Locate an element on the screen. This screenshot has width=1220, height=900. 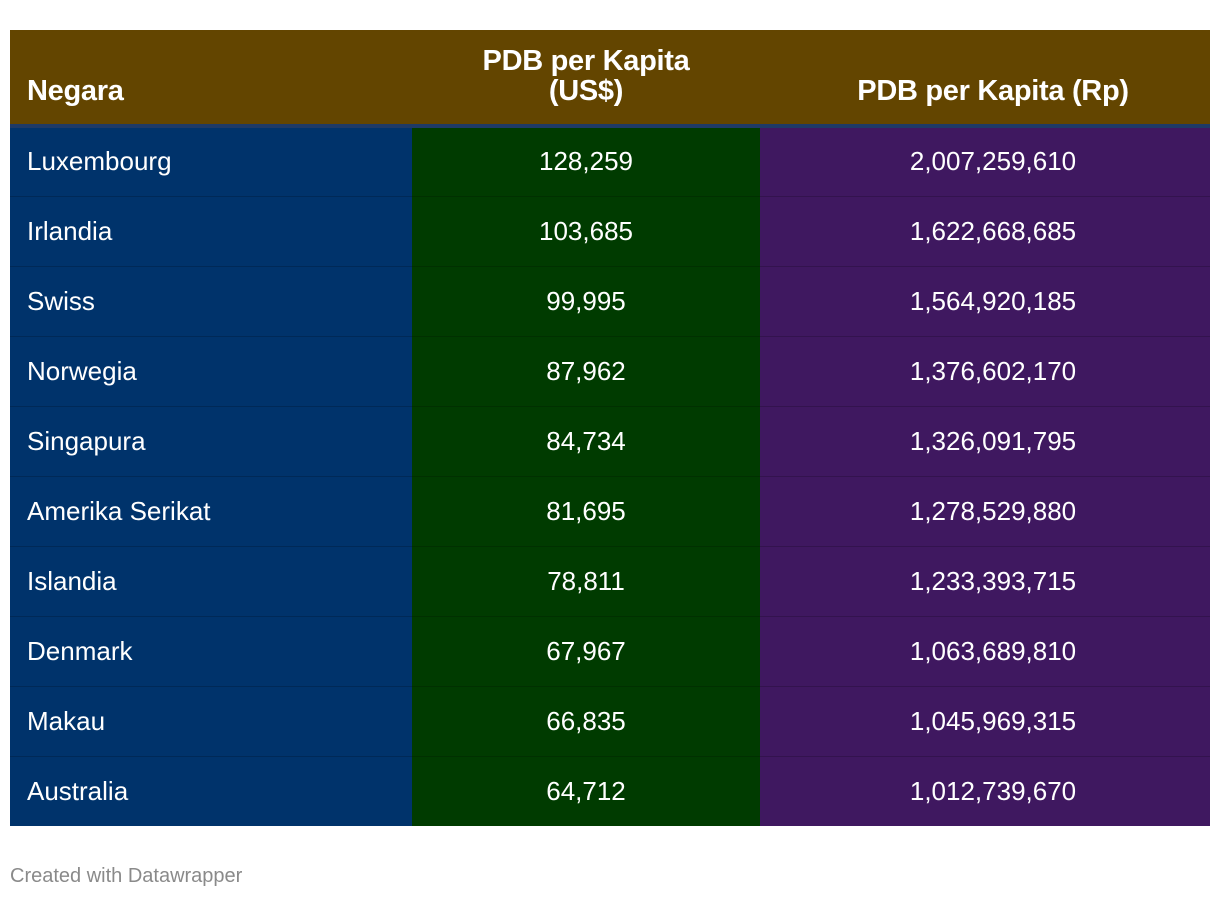
cell-rp: 1,376,602,170 is located at coordinates (985, 371).